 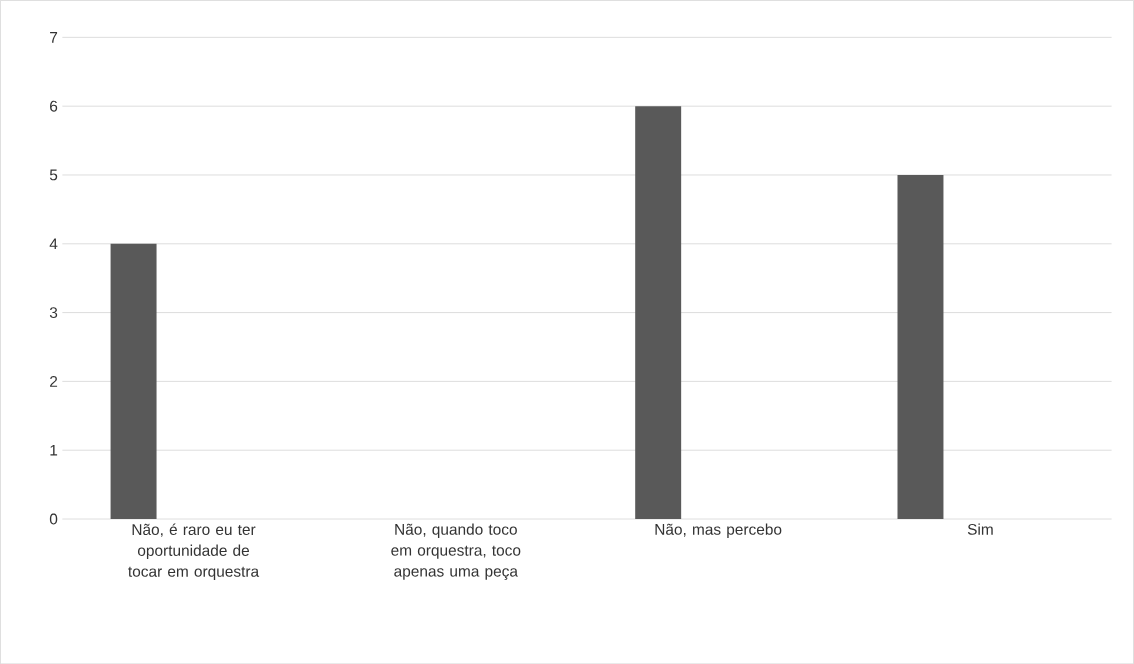 What do you see at coordinates (194, 551) in the screenshot?
I see `x-tick-label: Não, é raro eu ter oportunidade de tocar em orquestra` at bounding box center [194, 551].